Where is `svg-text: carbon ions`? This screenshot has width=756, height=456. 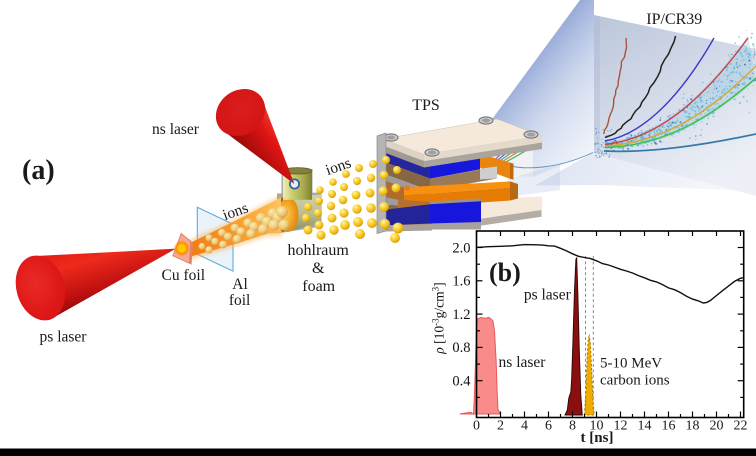 svg-text: carbon ions is located at coordinates (635, 381).